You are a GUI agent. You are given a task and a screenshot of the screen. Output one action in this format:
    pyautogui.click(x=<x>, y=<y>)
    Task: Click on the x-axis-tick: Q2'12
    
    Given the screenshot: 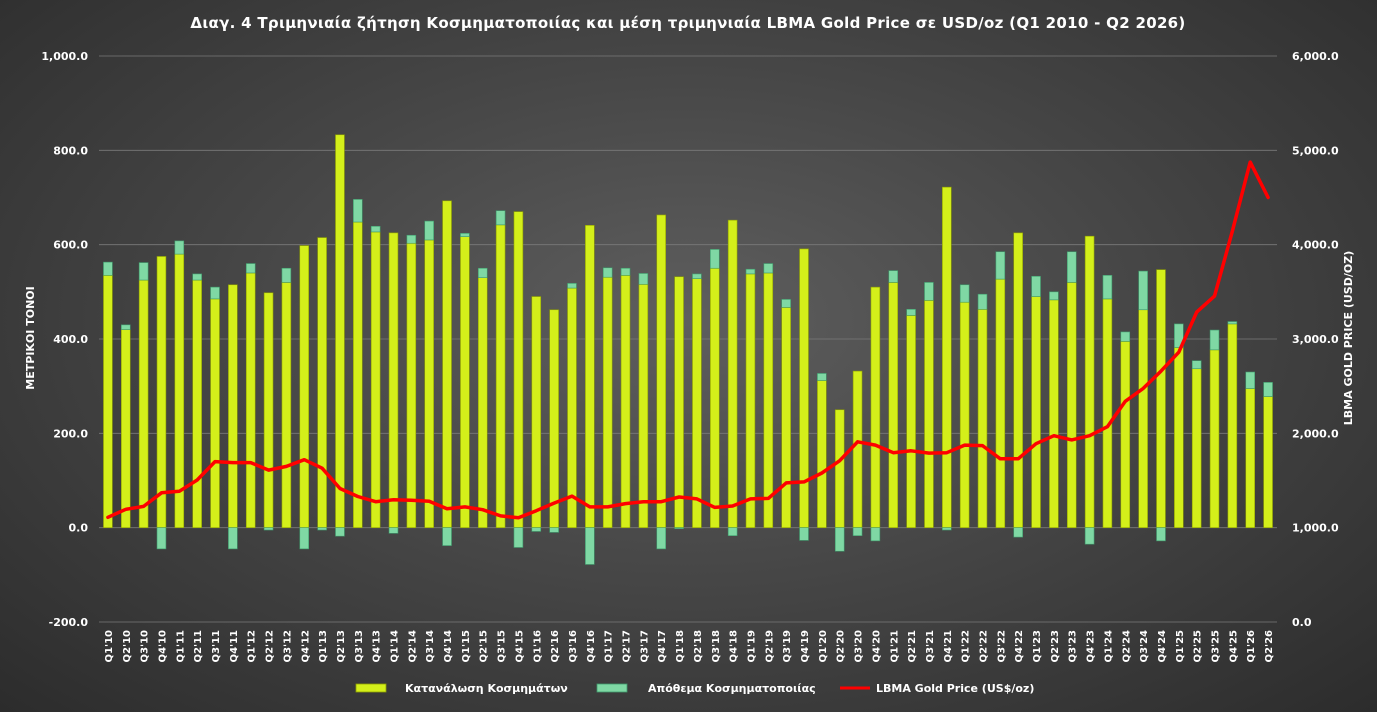 What is the action you would take?
    pyautogui.click(x=270, y=646)
    